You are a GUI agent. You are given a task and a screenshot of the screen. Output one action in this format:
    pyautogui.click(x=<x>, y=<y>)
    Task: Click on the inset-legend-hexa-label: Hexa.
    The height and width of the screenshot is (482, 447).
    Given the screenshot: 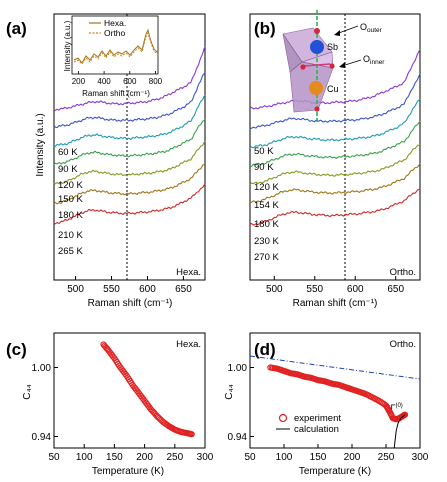 What is the action you would take?
    pyautogui.click(x=115, y=23)
    